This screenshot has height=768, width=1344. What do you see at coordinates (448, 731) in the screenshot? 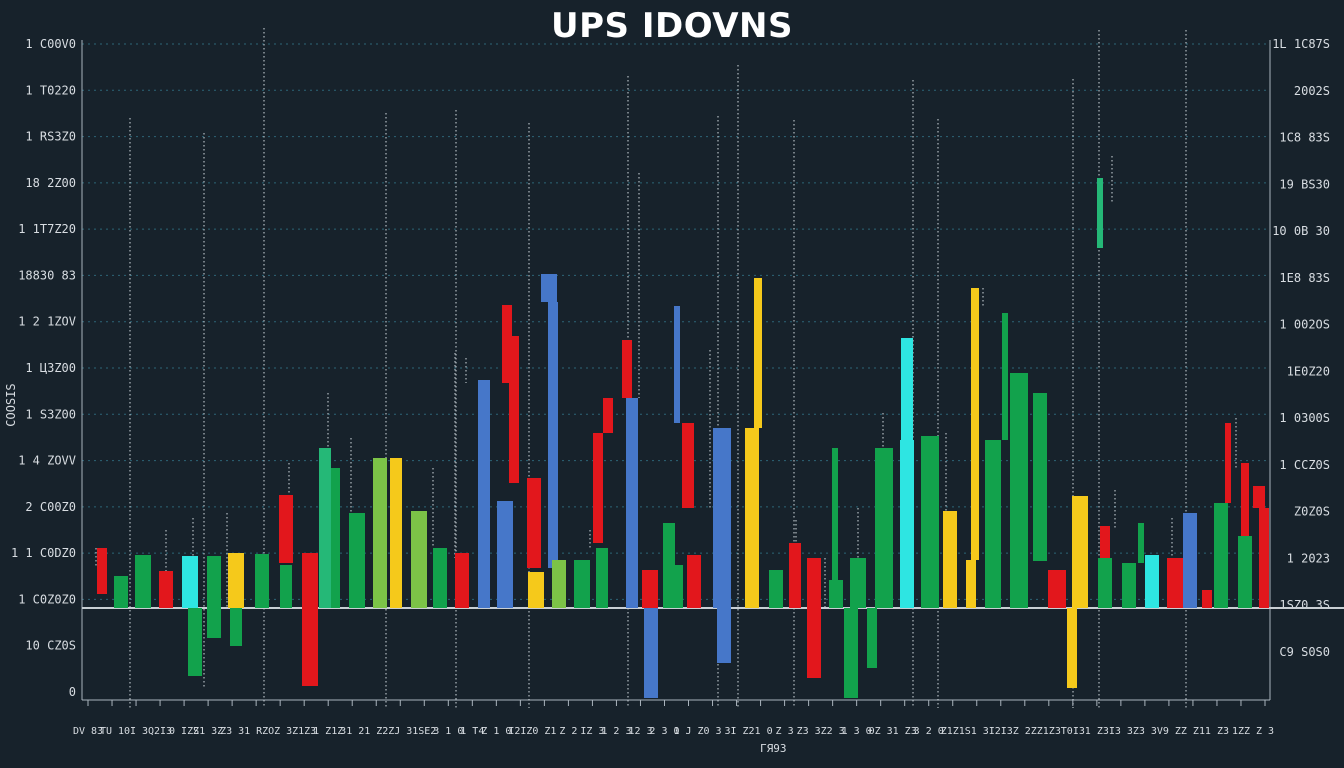
I see `x-tick-label: 3 1 0` at bounding box center [448, 731].